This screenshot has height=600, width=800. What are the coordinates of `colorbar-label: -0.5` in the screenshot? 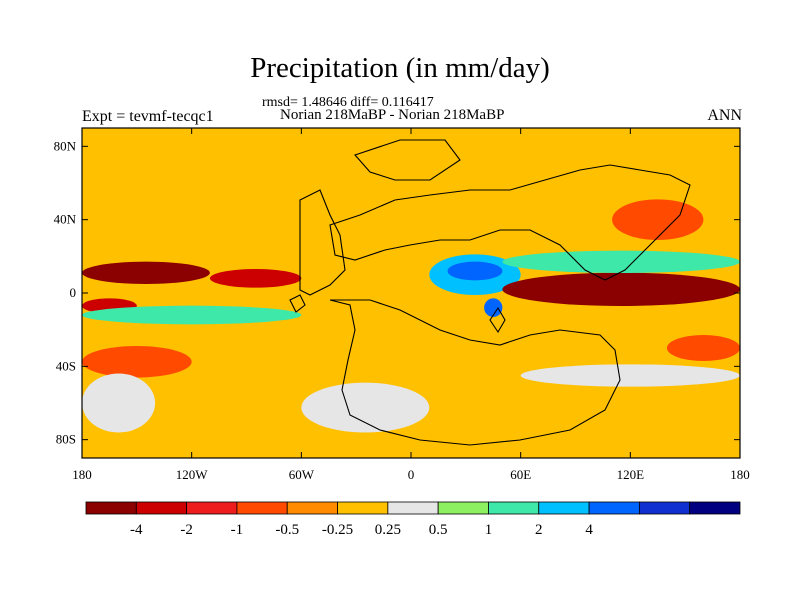 It's located at (287, 530).